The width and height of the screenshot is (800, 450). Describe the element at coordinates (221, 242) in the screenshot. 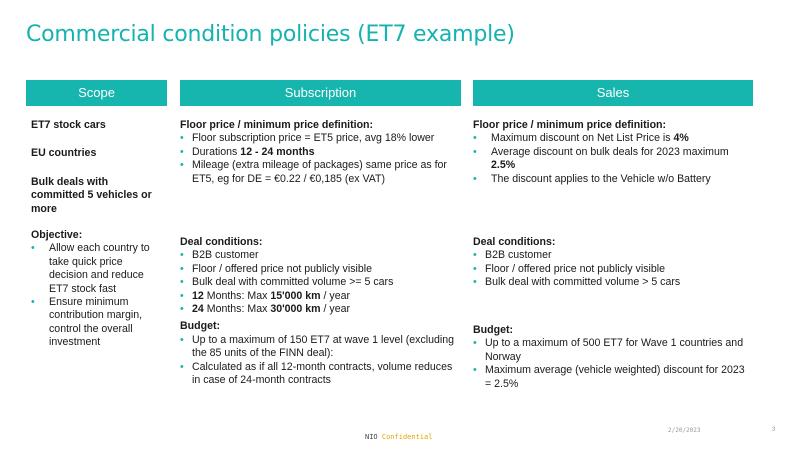

I see `subscription-deal-heading: Deal conditions:` at that location.